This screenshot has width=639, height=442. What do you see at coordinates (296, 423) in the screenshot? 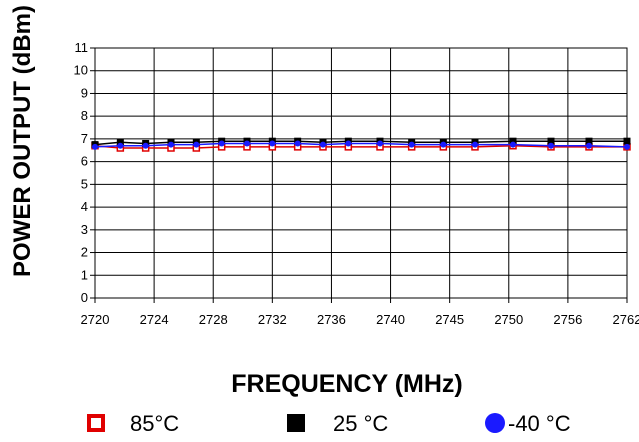
I see `legend-marker-25c` at bounding box center [296, 423].